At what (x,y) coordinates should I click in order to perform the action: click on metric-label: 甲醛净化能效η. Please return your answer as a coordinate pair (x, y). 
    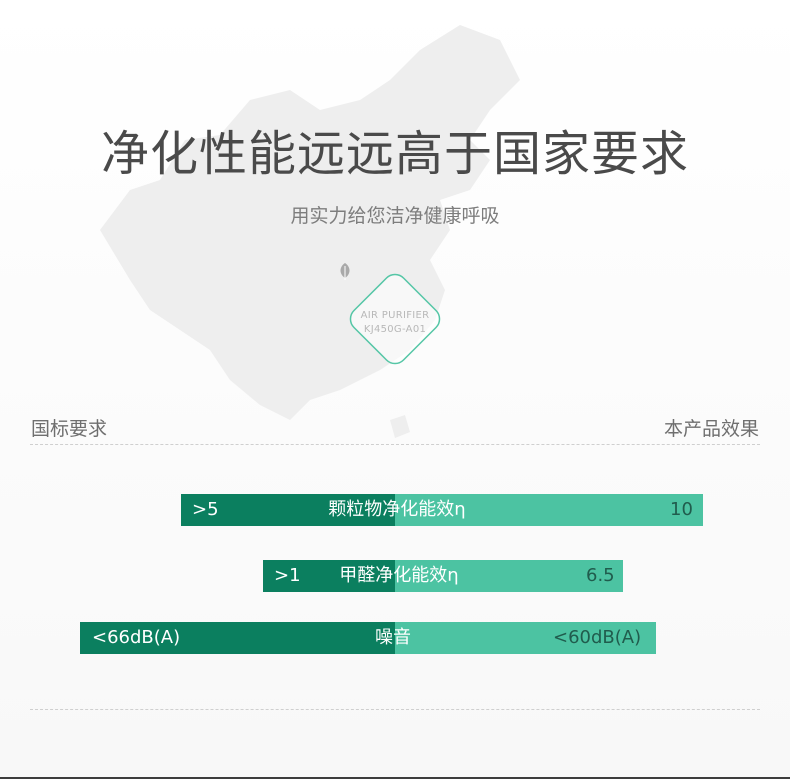
    Looking at the image, I should click on (399, 575).